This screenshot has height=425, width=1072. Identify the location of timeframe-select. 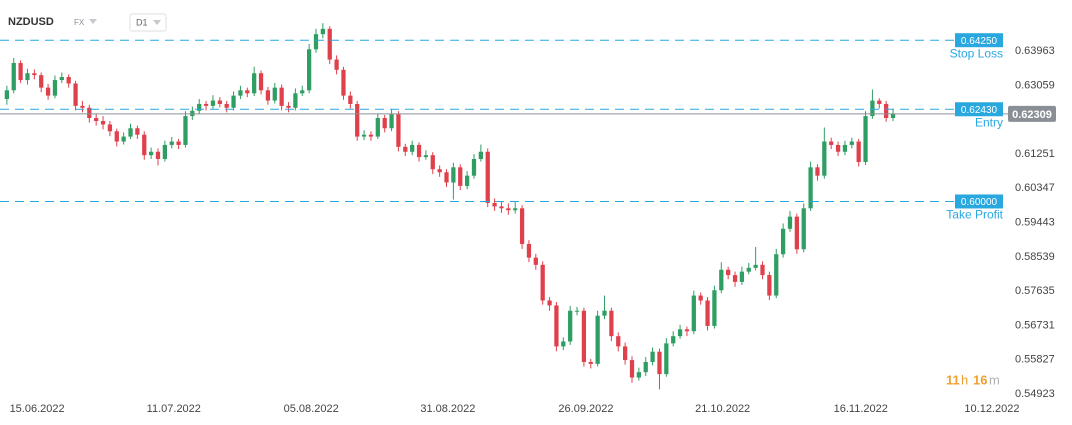
(148, 22).